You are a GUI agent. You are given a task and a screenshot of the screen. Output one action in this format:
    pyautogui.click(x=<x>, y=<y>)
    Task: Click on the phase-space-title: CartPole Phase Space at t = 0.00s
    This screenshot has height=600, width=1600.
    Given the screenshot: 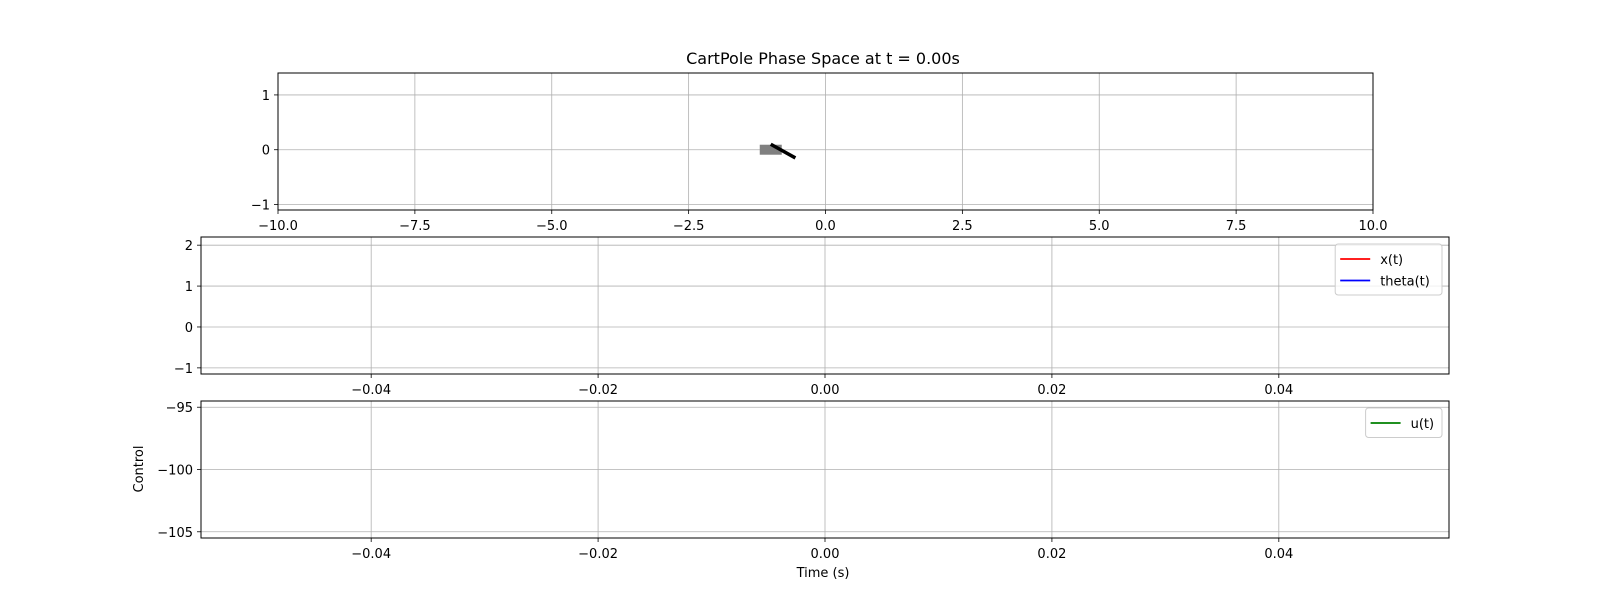 What is the action you would take?
    pyautogui.click(x=823, y=58)
    